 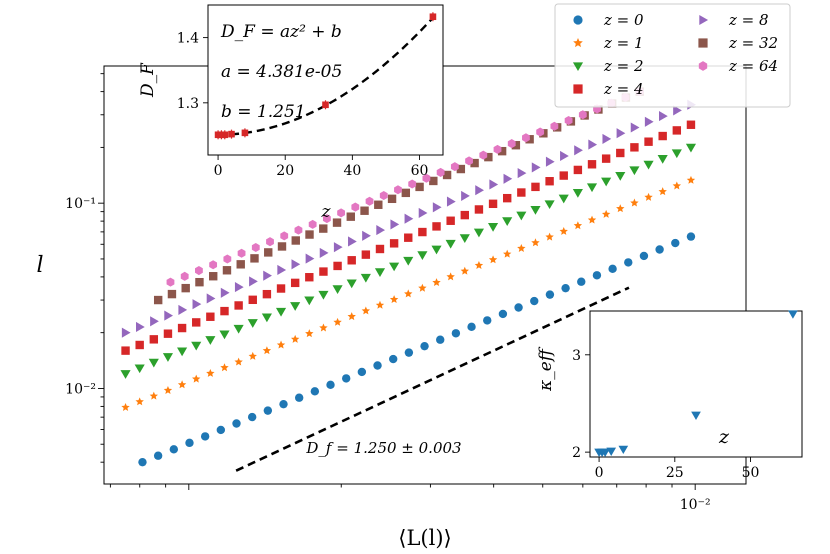 What do you see at coordinates (576, 356) in the screenshot?
I see `inset-kappa-ytick-label: 3` at bounding box center [576, 356].